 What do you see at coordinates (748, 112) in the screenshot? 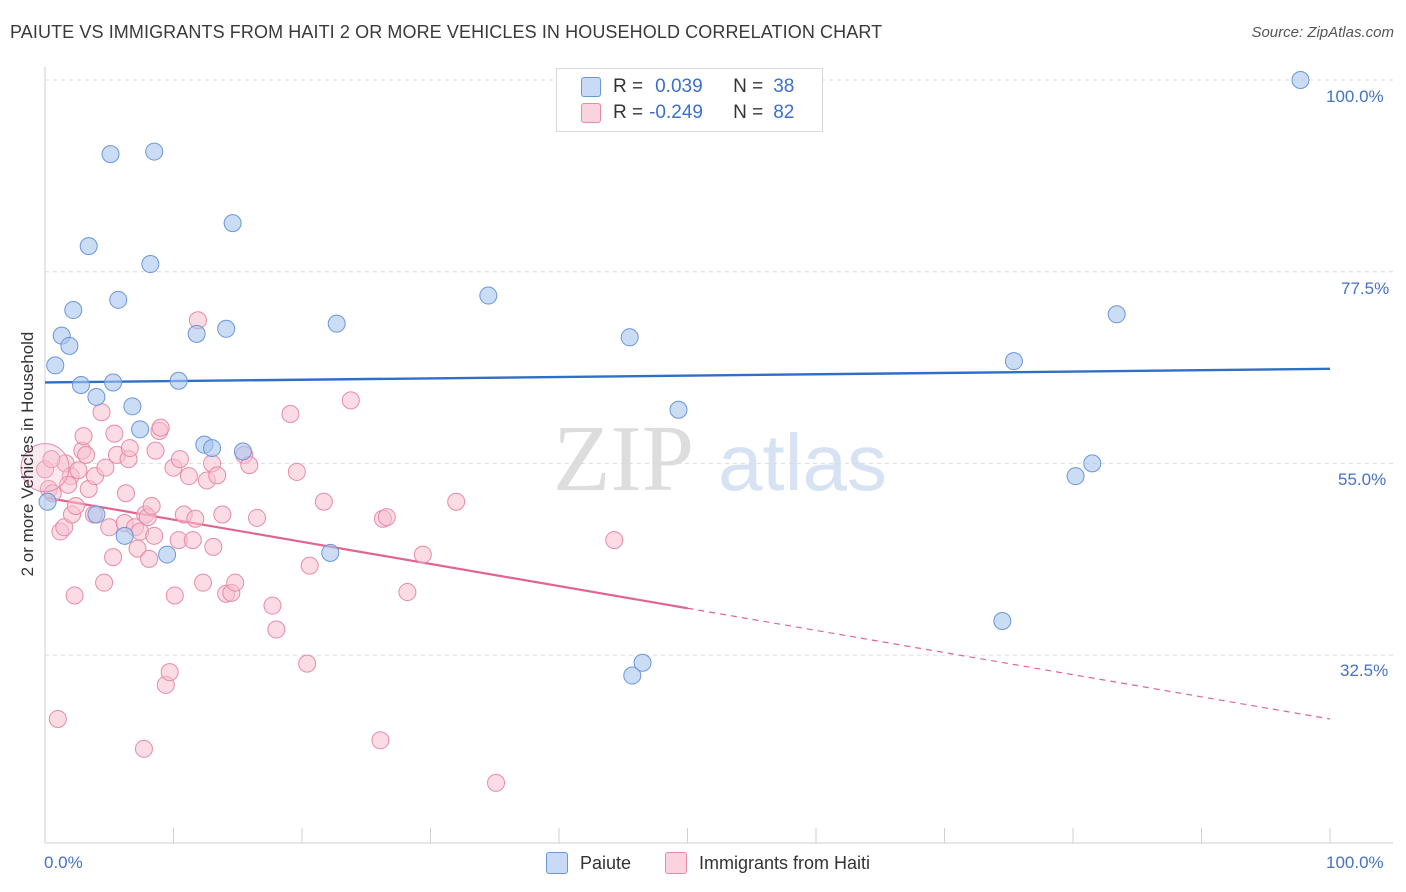
I see `legend-n-label: N =` at bounding box center [748, 112].